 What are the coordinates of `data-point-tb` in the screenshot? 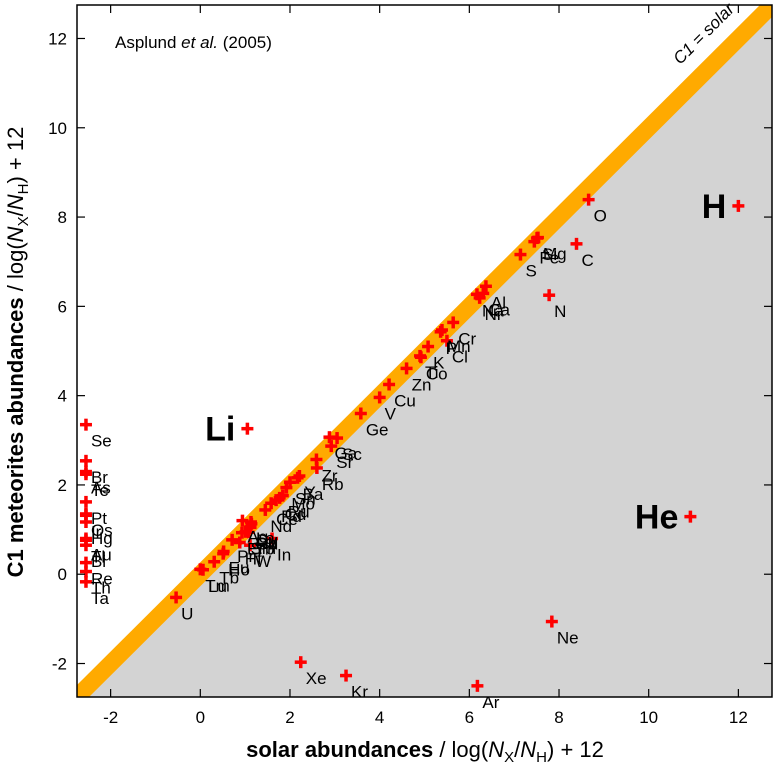 It's located at (214, 561).